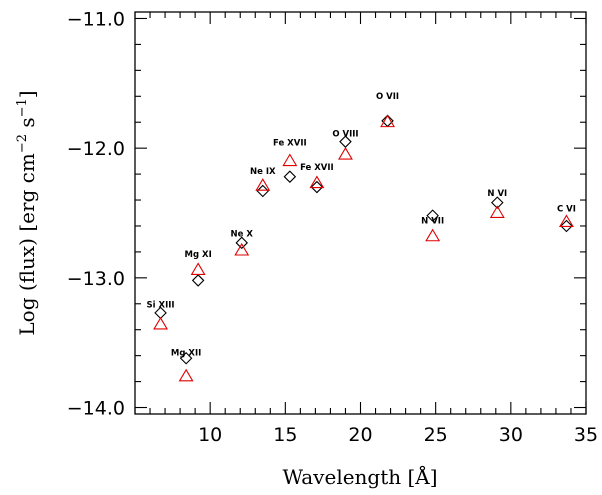  I want to click on y-tick-label: −14.0, so click(96, 409).